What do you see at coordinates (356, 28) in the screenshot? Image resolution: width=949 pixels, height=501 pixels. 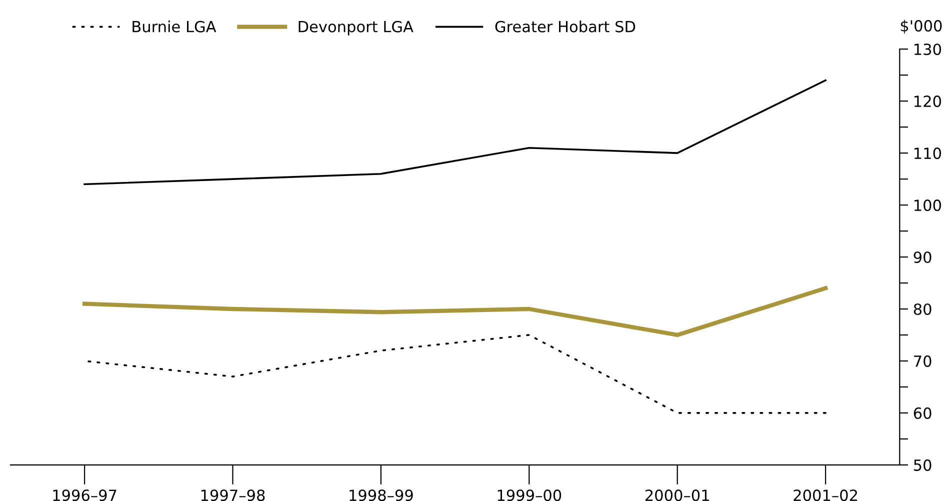 I see `legend-label: Devonport LGA` at bounding box center [356, 28].